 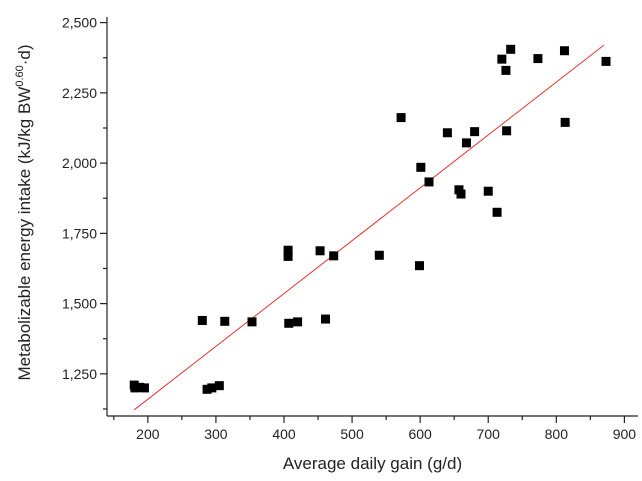 I want to click on x-tick-label: 700, so click(x=489, y=434).